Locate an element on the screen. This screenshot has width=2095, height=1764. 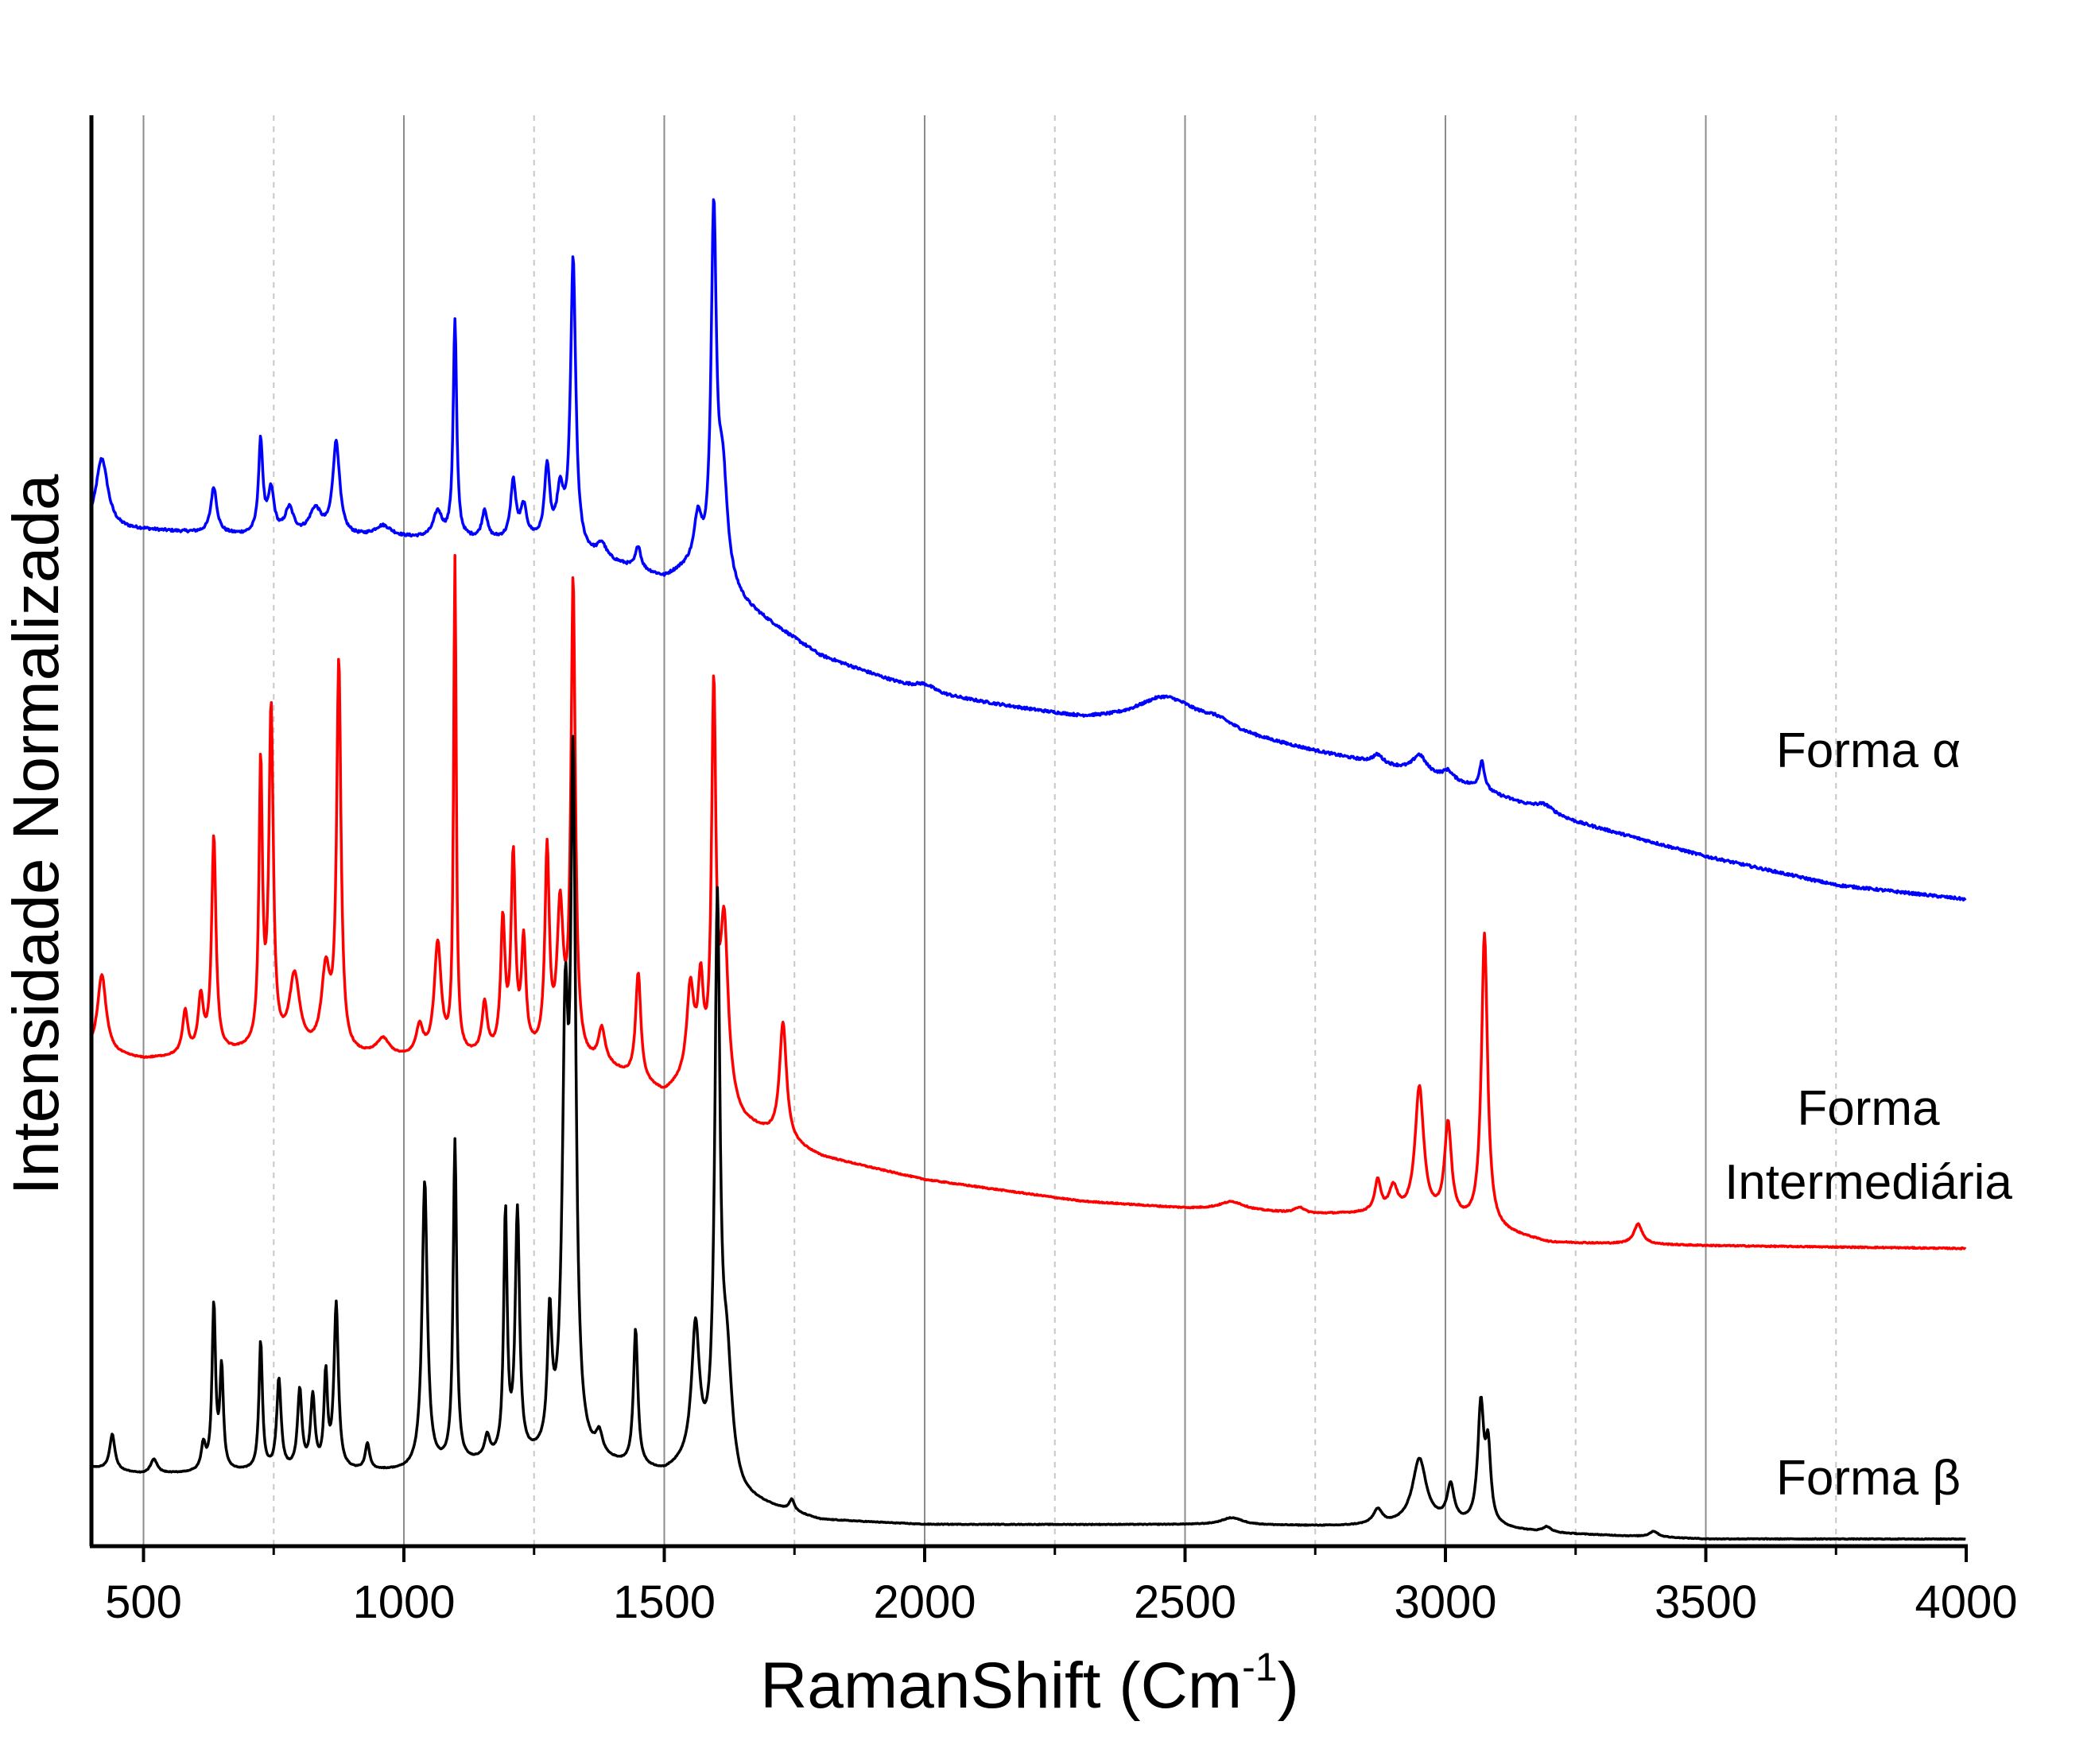
x-tick-label-1000: 1000 is located at coordinates (403, 1602).